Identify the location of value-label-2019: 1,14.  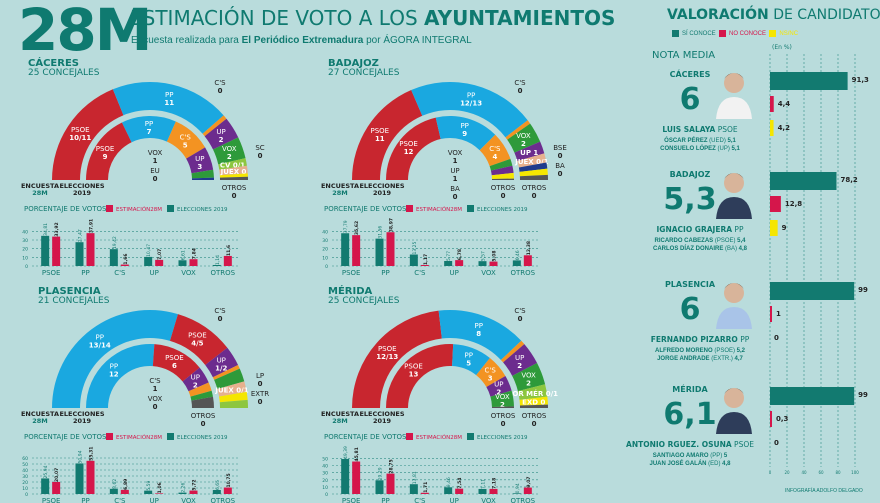
(218, 260).